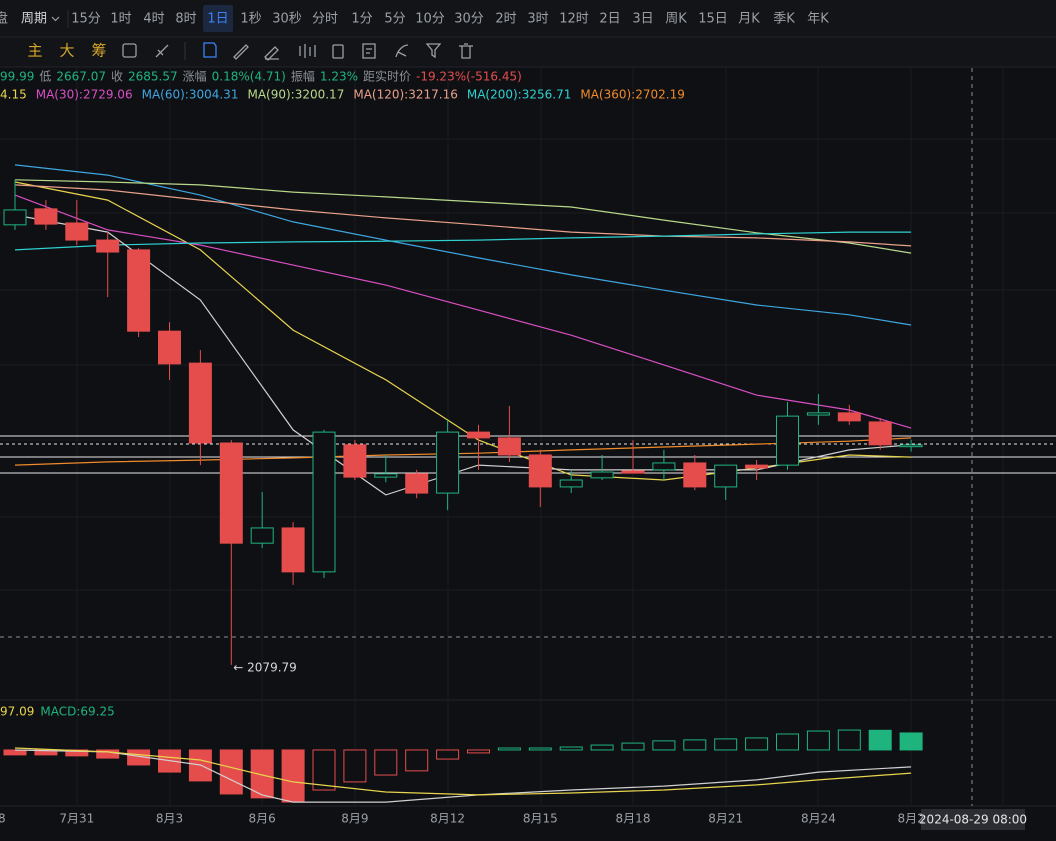 The image size is (1056, 841). What do you see at coordinates (361, 19) in the screenshot?
I see `period-button: 1分` at bounding box center [361, 19].